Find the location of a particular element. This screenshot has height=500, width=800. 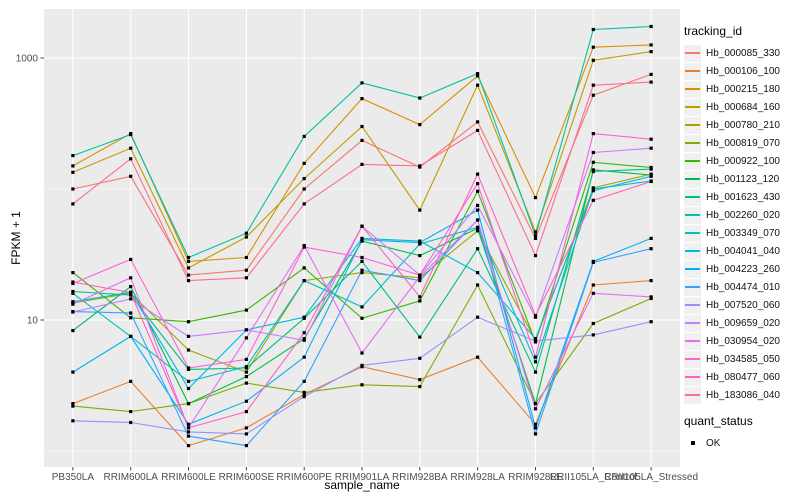

legend-label: Hb_004223_260 is located at coordinates (743, 269).